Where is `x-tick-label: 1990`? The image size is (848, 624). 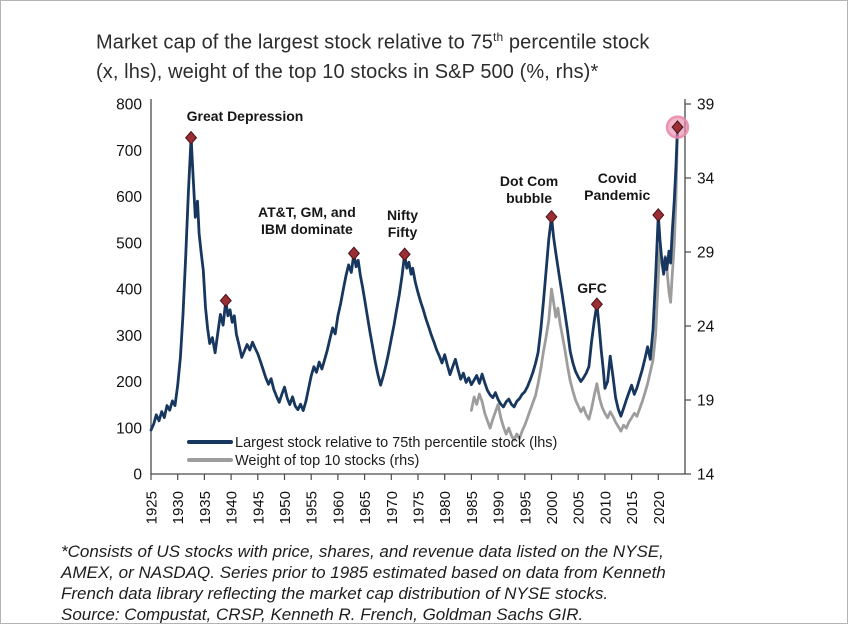 x-tick-label: 1990 is located at coordinates (499, 507).